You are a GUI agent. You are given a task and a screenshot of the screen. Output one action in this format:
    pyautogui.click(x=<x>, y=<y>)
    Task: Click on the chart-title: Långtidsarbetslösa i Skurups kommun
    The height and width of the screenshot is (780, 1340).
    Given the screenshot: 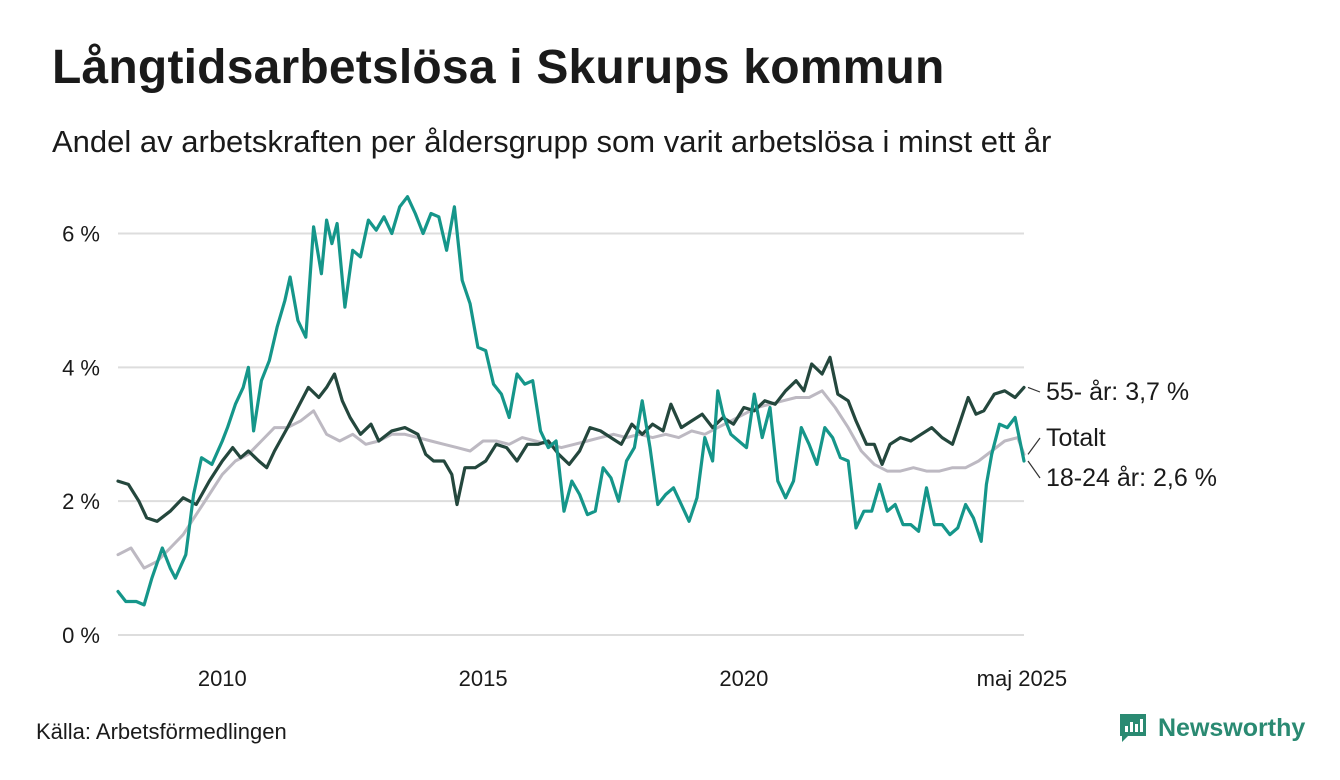 What is the action you would take?
    pyautogui.click(x=498, y=67)
    